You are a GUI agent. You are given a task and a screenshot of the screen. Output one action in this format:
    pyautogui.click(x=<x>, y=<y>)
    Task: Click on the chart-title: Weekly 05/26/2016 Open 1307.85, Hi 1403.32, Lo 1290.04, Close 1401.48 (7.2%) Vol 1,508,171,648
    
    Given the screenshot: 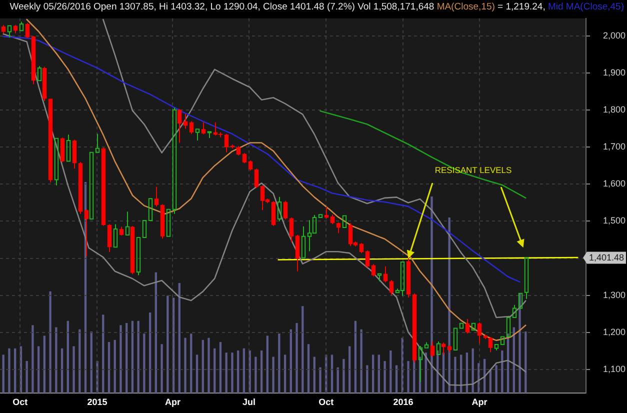 What is the action you would take?
    pyautogui.click(x=222, y=7)
    